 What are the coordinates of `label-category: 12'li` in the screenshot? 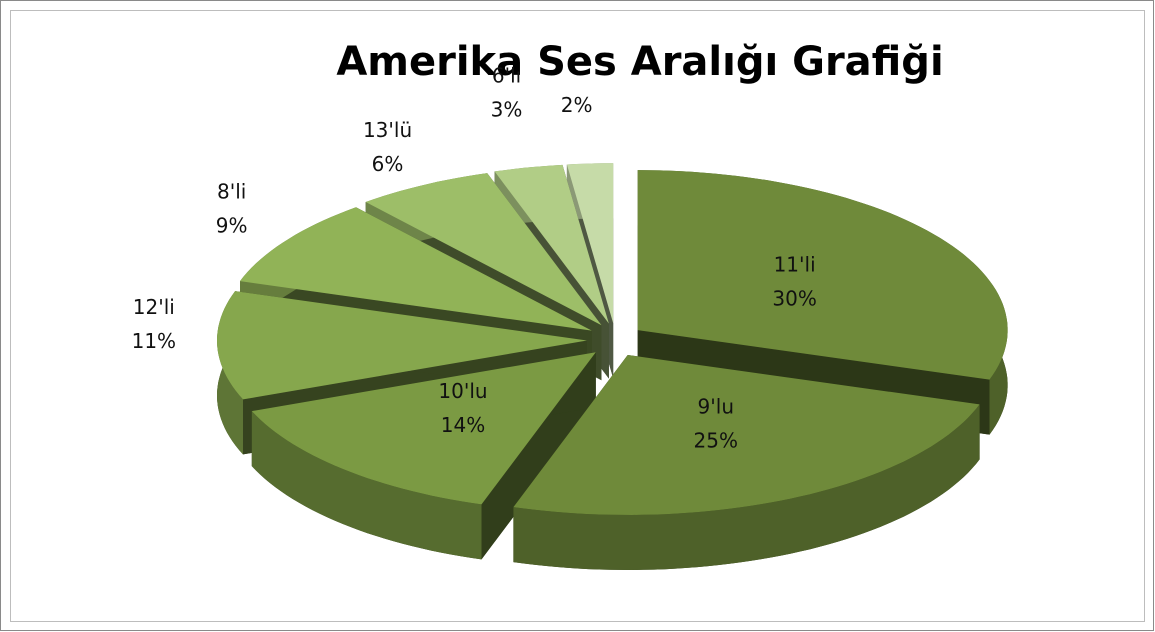 It's located at (154, 307).